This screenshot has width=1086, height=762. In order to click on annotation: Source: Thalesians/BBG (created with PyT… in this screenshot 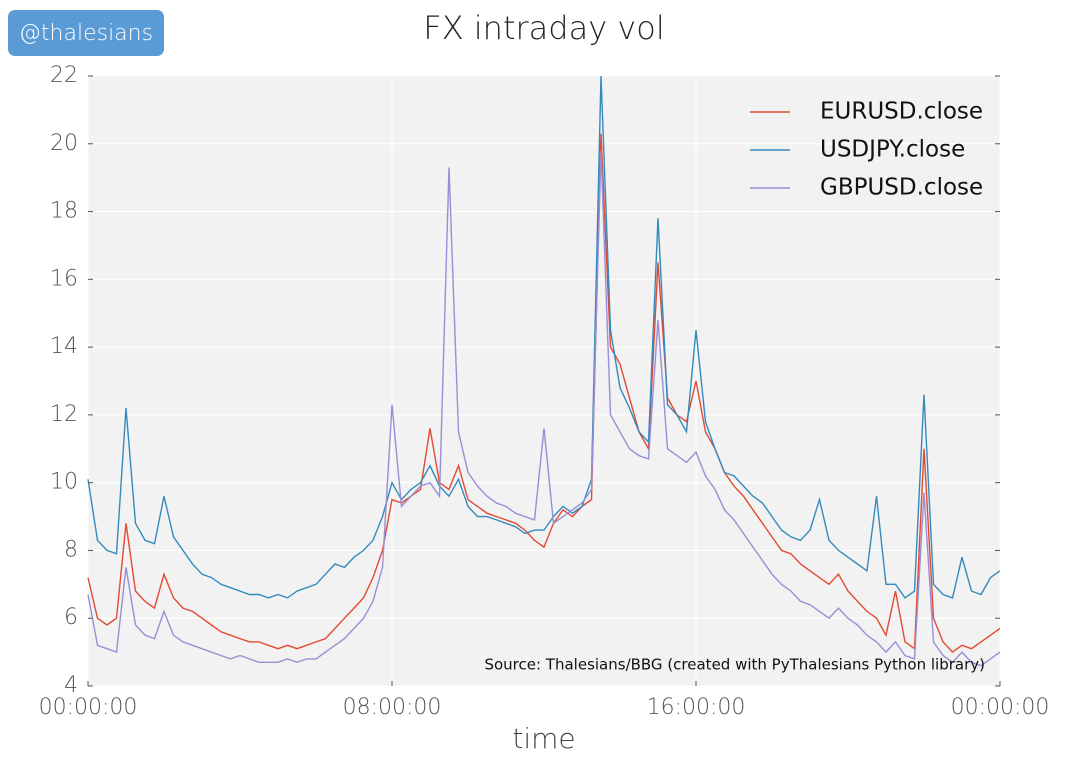, I will do `click(734, 665)`.